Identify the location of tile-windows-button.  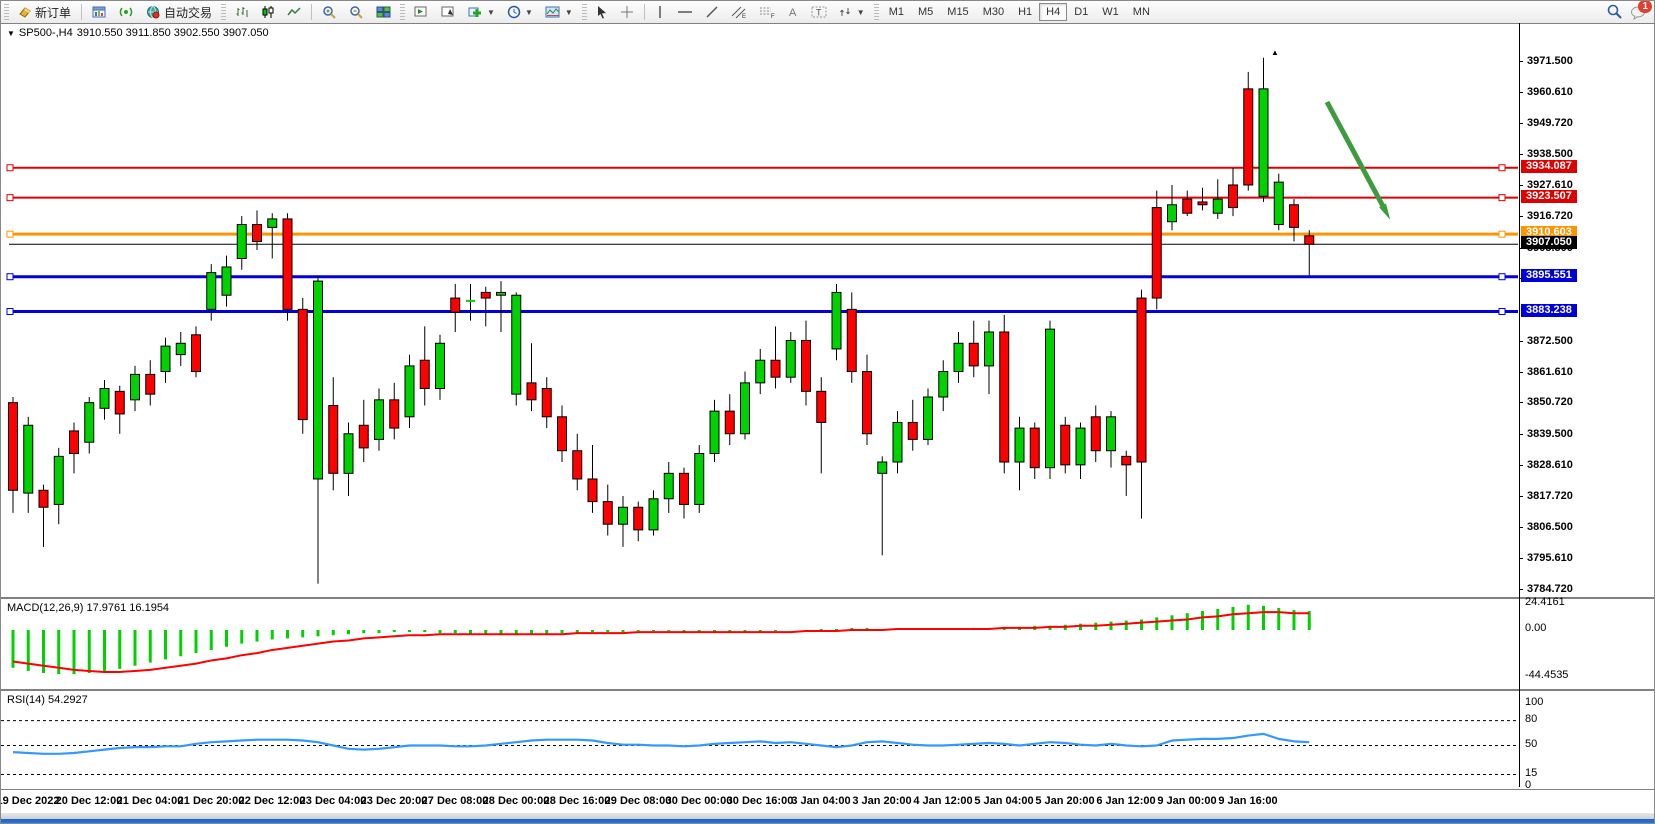
(383, 12).